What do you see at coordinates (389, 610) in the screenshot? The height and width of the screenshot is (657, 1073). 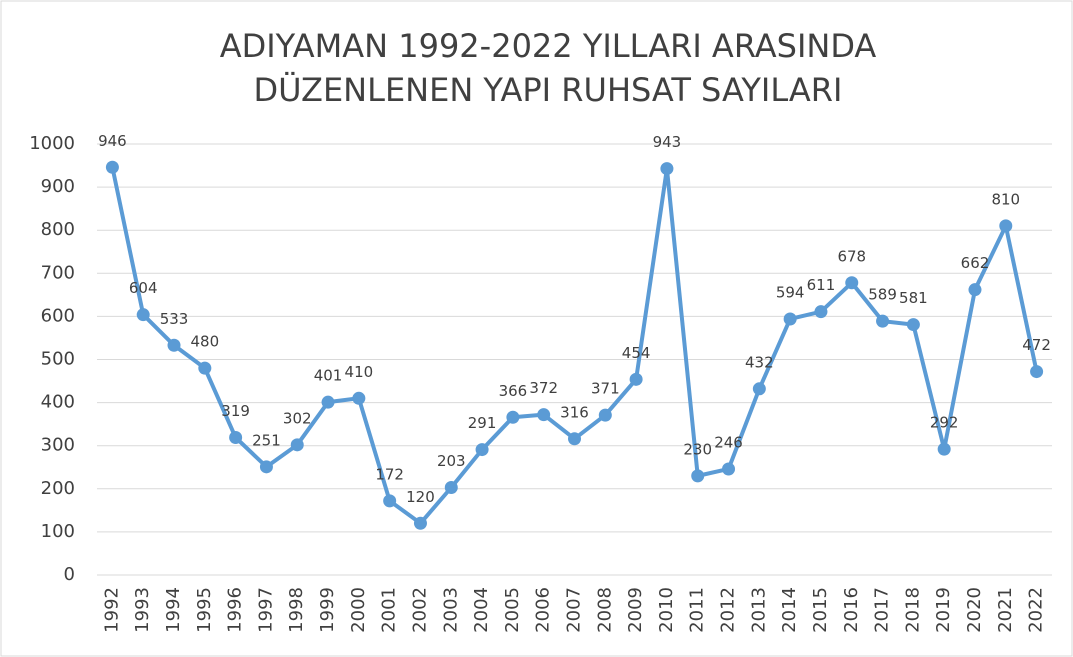 I see `x-tick-label: 2001` at bounding box center [389, 610].